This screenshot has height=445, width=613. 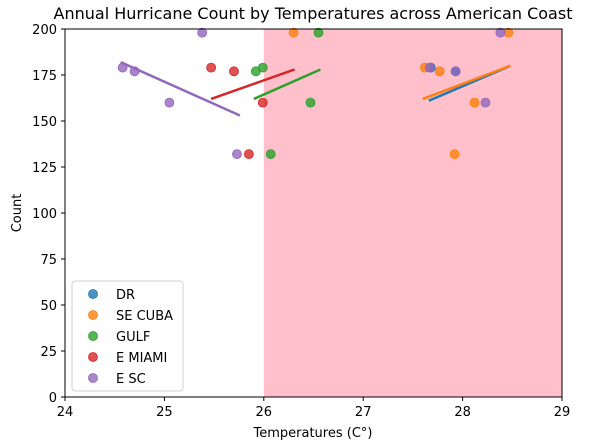 I want to click on y-tick-label: 25, so click(x=48, y=352).